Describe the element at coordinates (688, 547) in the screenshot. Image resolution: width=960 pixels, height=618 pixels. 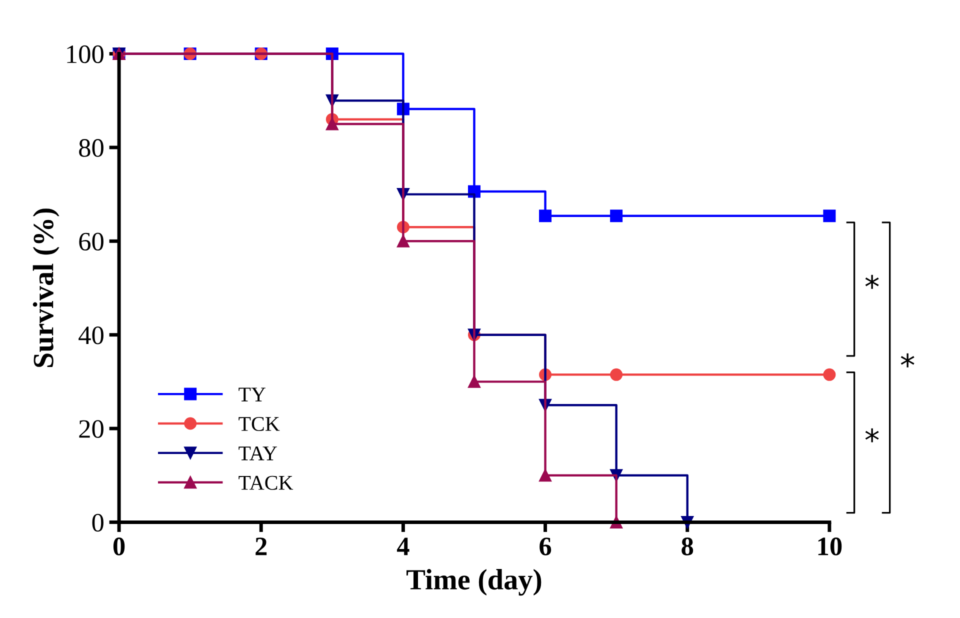
I see `x-tick-label: 8` at that location.